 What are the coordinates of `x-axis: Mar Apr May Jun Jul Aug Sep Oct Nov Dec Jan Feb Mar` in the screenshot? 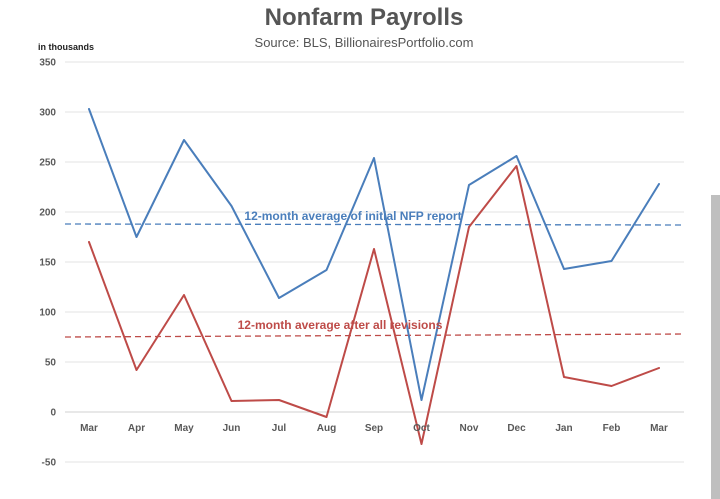 It's located at (374, 428).